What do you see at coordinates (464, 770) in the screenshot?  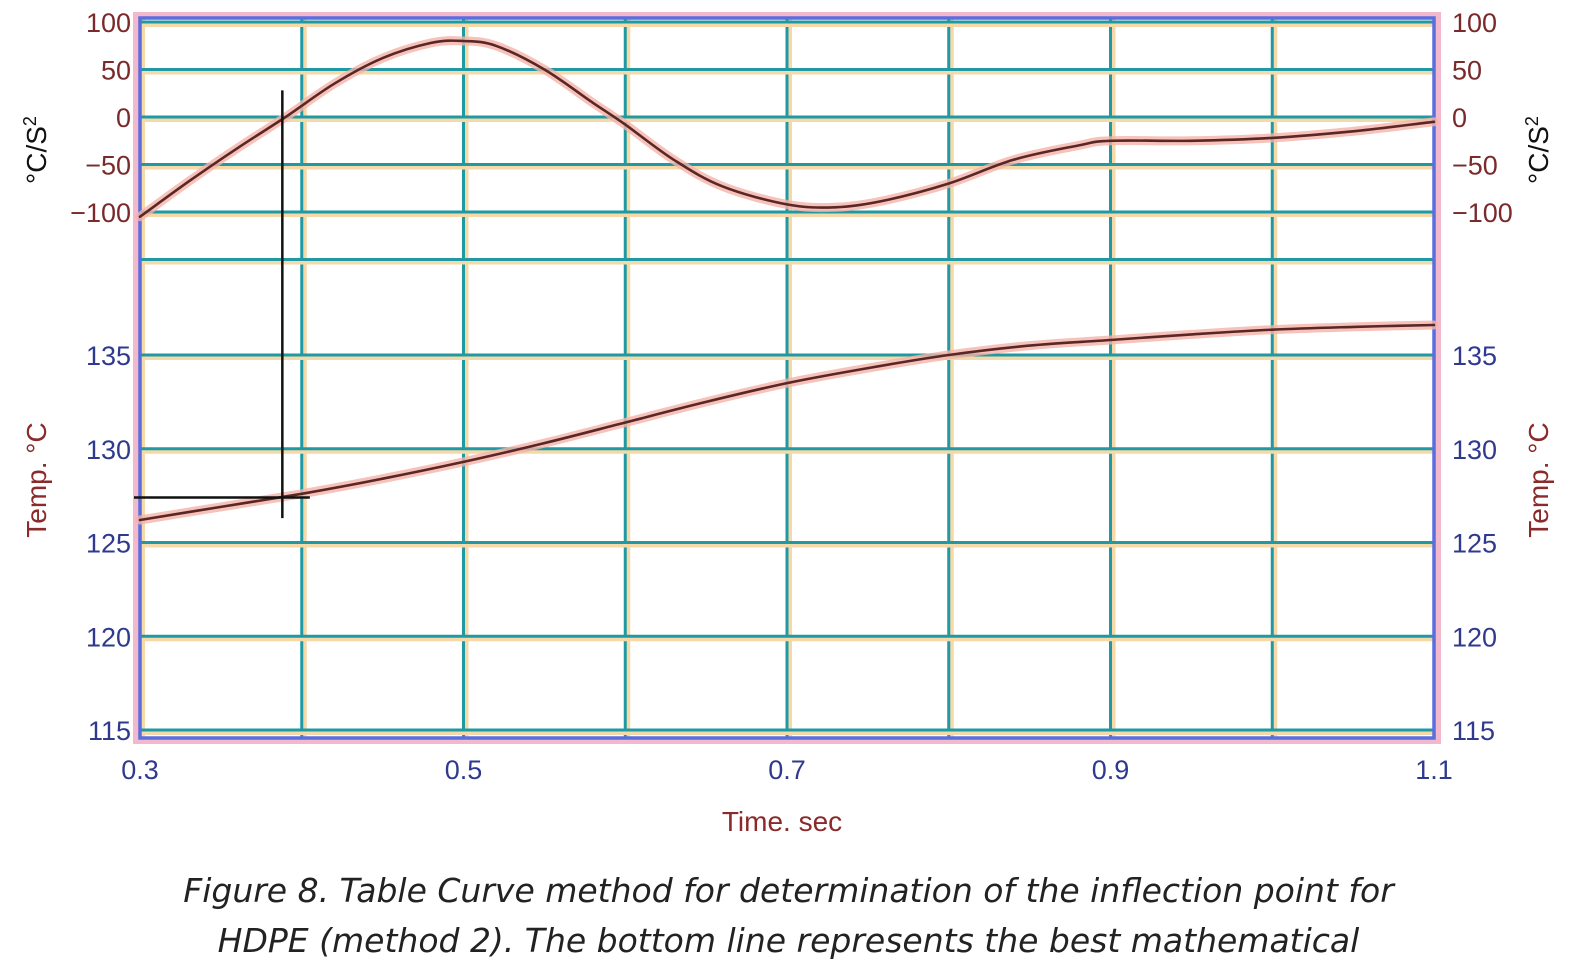 I see `x-tick-1: 0.5` at bounding box center [464, 770].